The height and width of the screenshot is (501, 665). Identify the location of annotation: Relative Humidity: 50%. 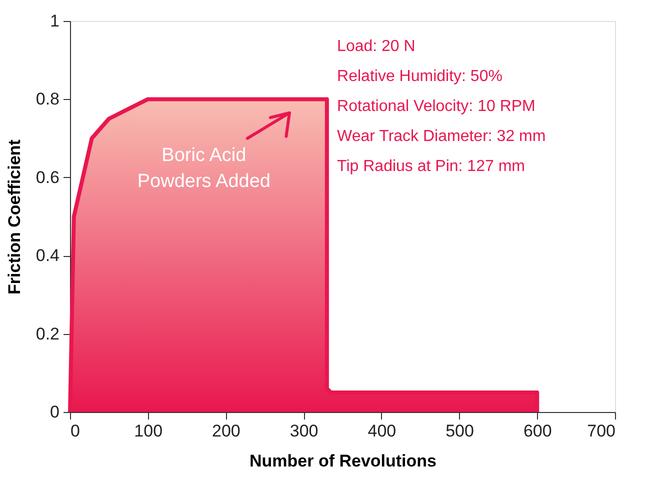
(419, 76).